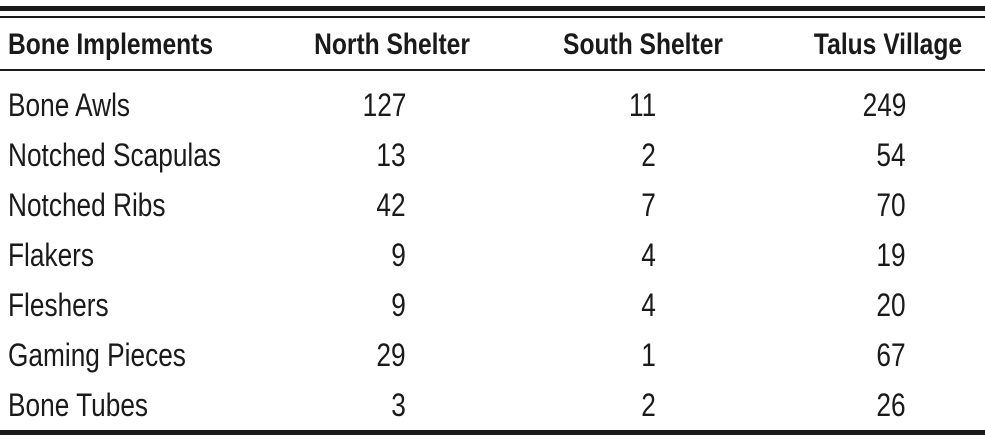  I want to click on cell-value: 70, so click(891, 205).